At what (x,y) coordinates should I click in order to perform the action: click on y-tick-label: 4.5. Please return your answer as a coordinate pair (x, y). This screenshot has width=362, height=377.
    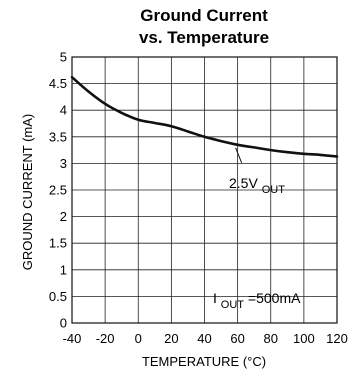
    Looking at the image, I should click on (58, 83).